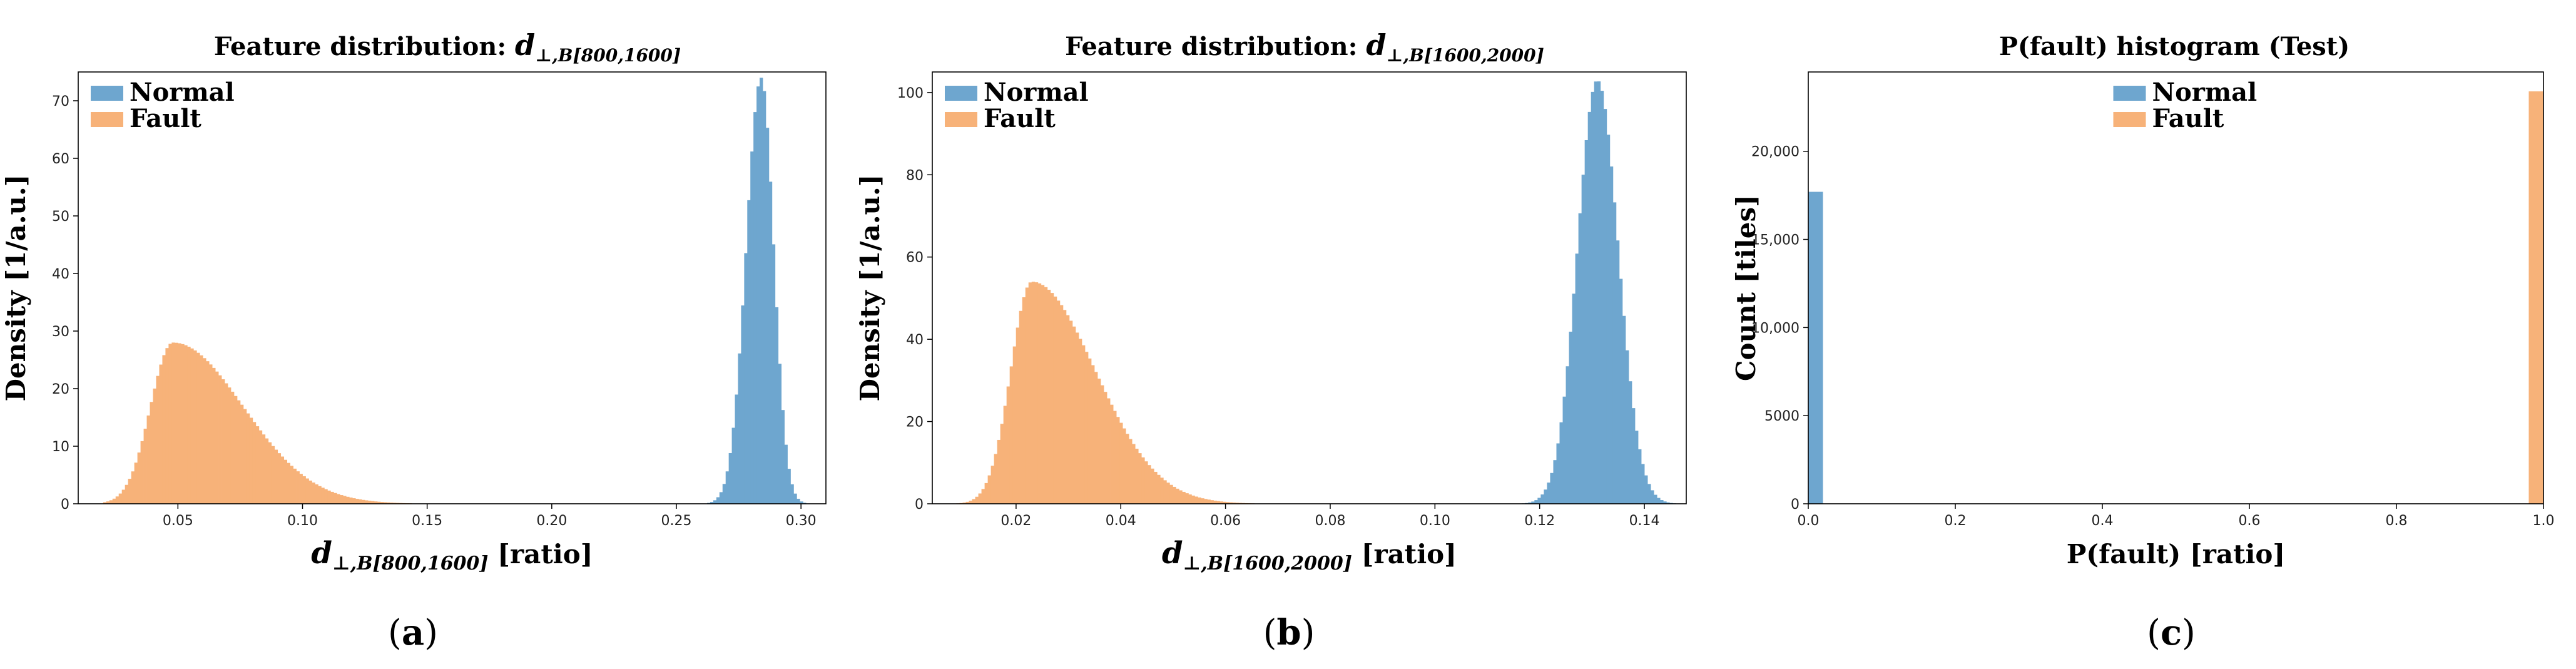 The height and width of the screenshot is (669, 2576). Describe the element at coordinates (61, 389) in the screenshot. I see `y-tick-label: 20` at that location.